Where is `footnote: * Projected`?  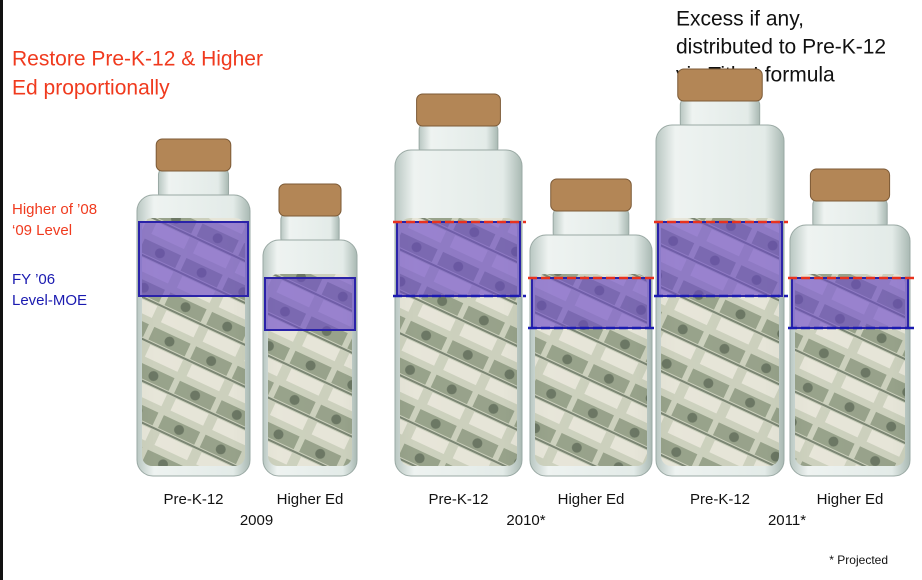 footnote: * Projected is located at coordinates (858, 560).